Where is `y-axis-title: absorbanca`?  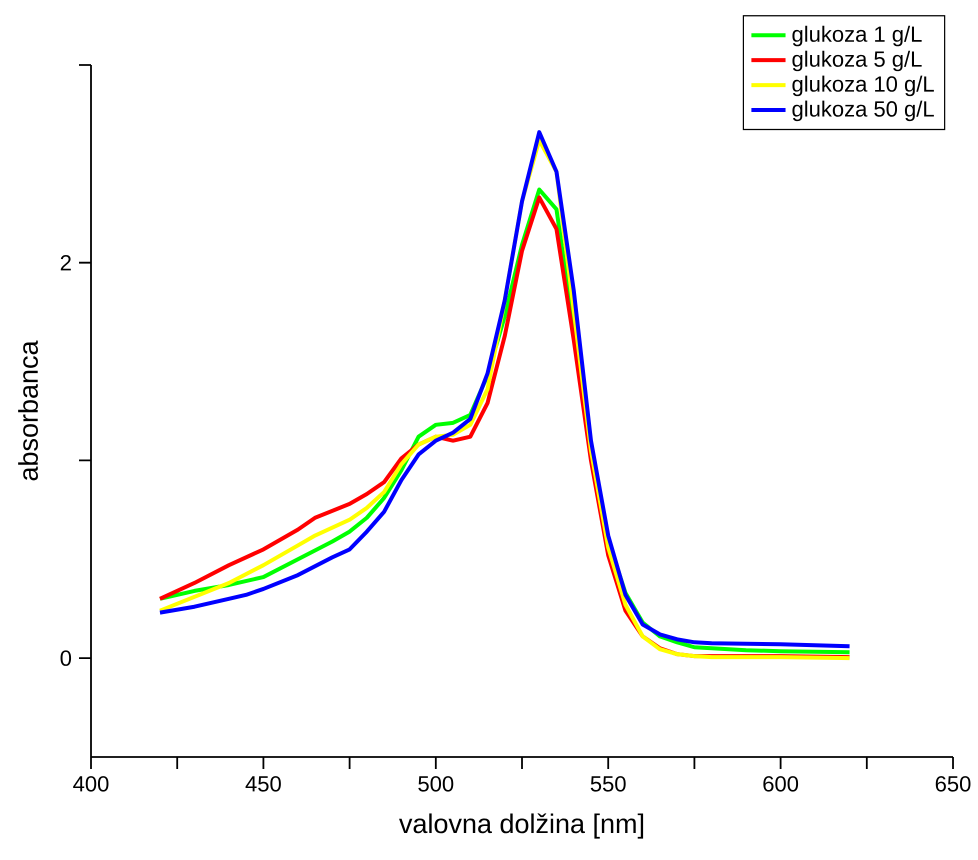
y-axis-title: absorbanca is located at coordinates (28, 410).